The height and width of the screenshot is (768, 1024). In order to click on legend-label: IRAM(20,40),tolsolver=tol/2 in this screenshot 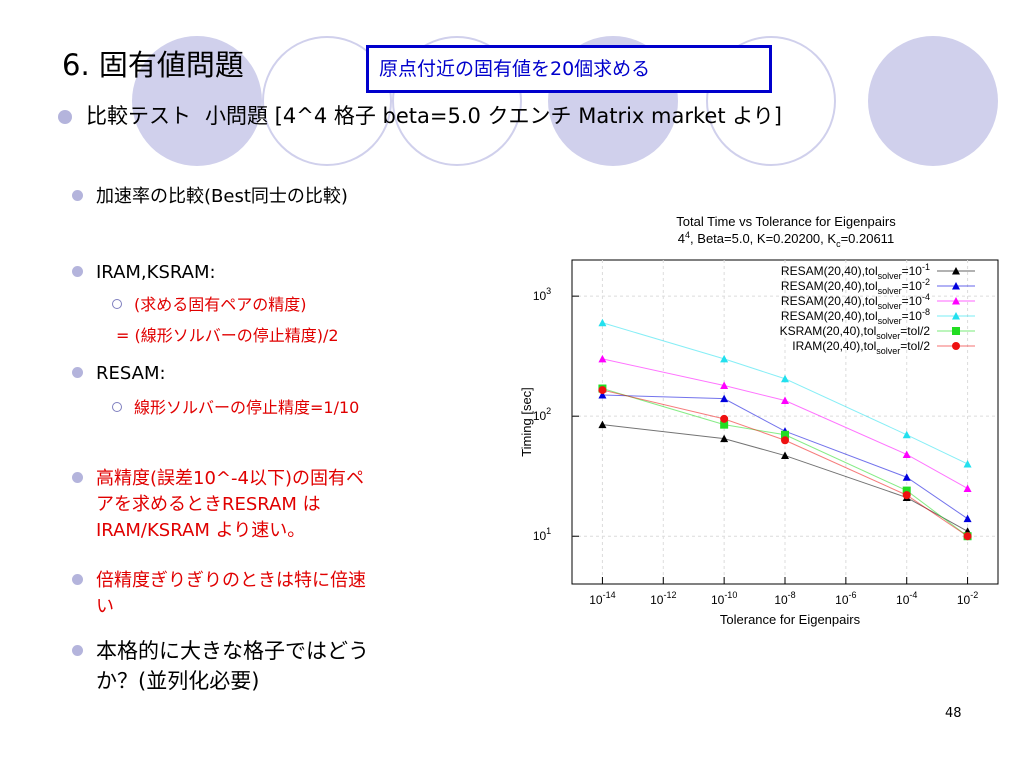, I will do `click(861, 347)`.